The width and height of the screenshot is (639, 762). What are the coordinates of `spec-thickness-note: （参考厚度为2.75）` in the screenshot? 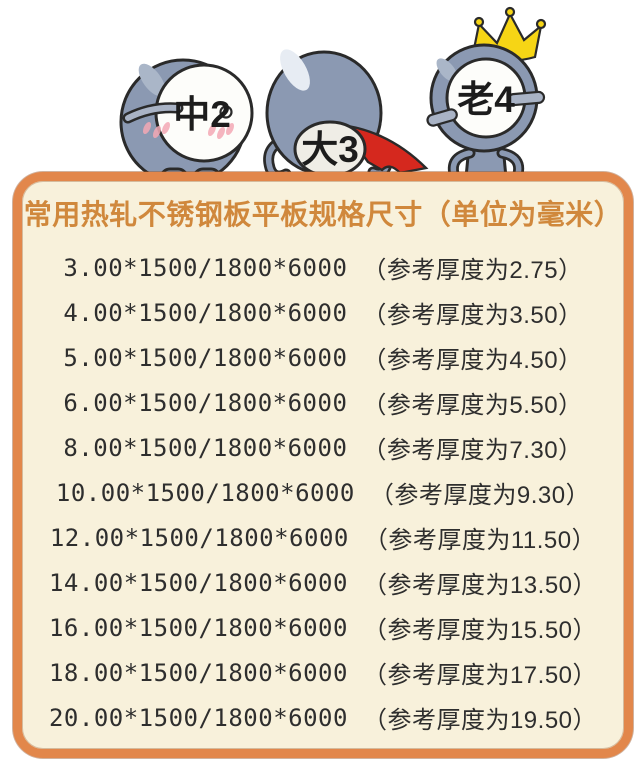 It's located at (472, 270).